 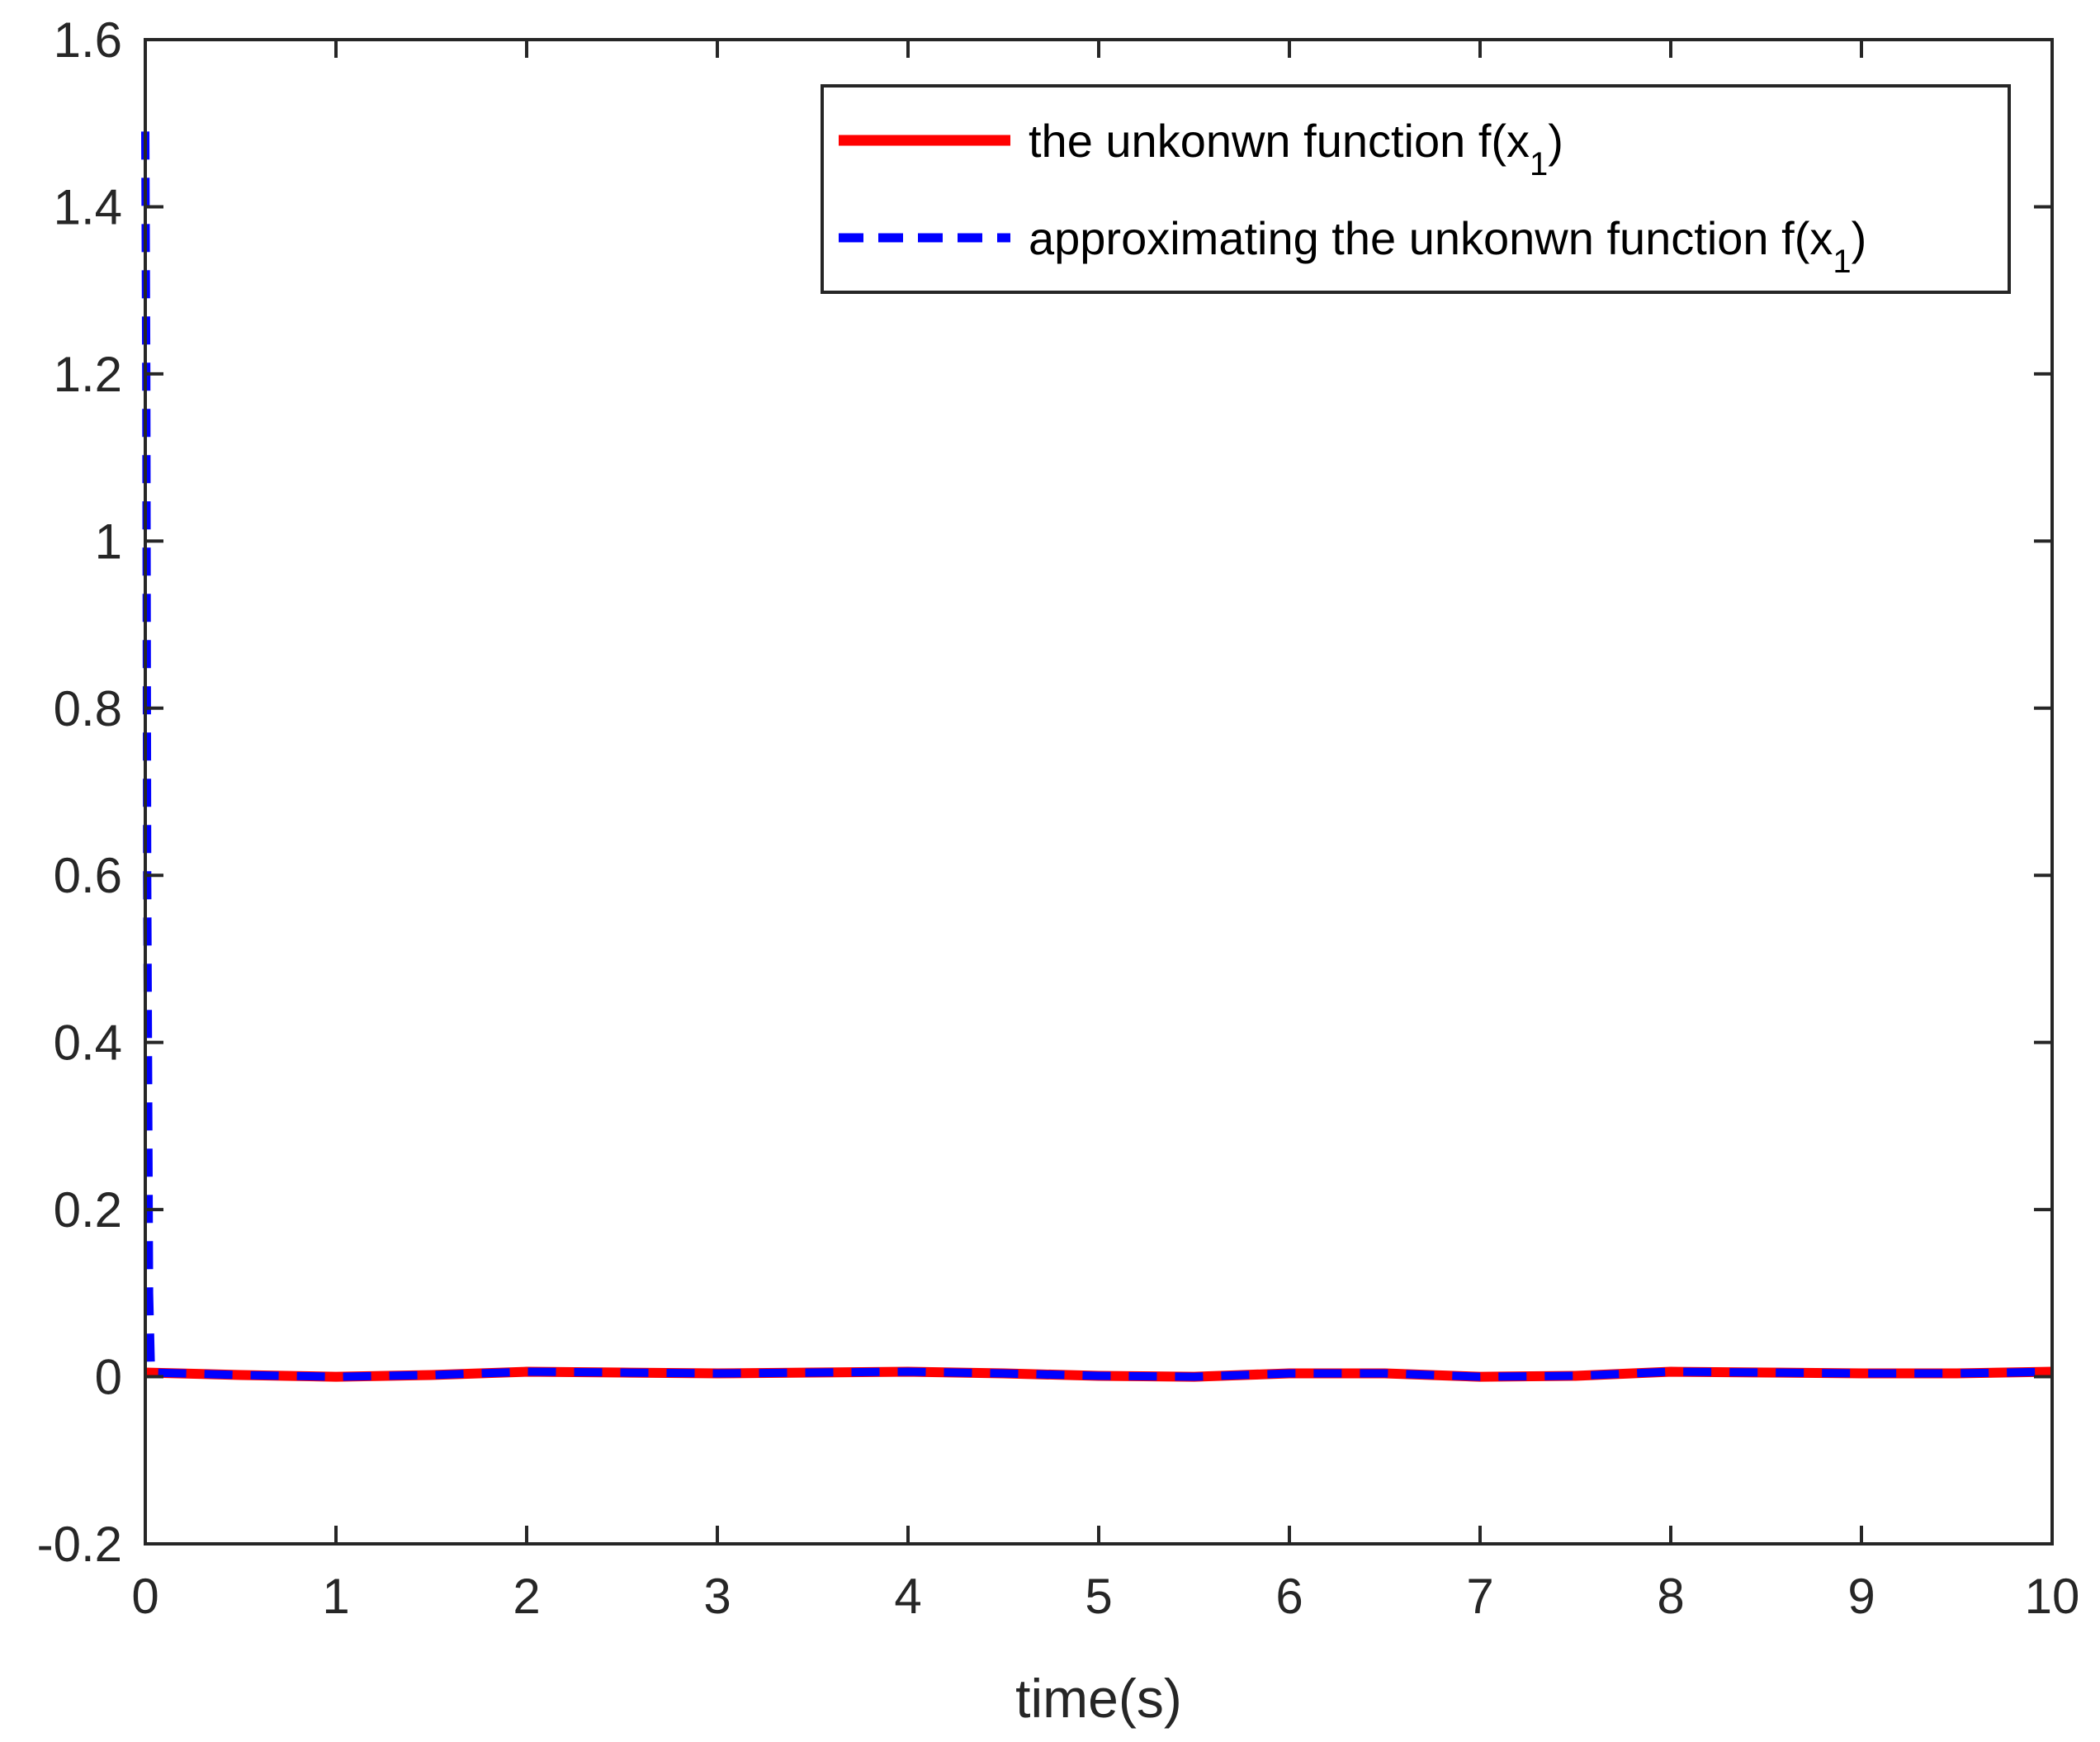 I want to click on y-tick-label: 1.4, so click(x=88, y=206).